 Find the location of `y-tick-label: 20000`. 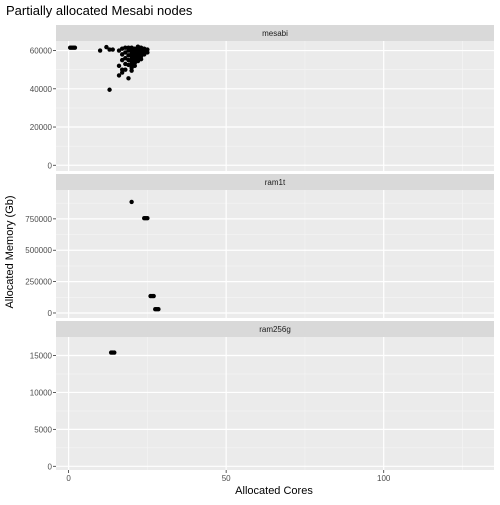

y-tick-label: 20000 is located at coordinates (41, 127).